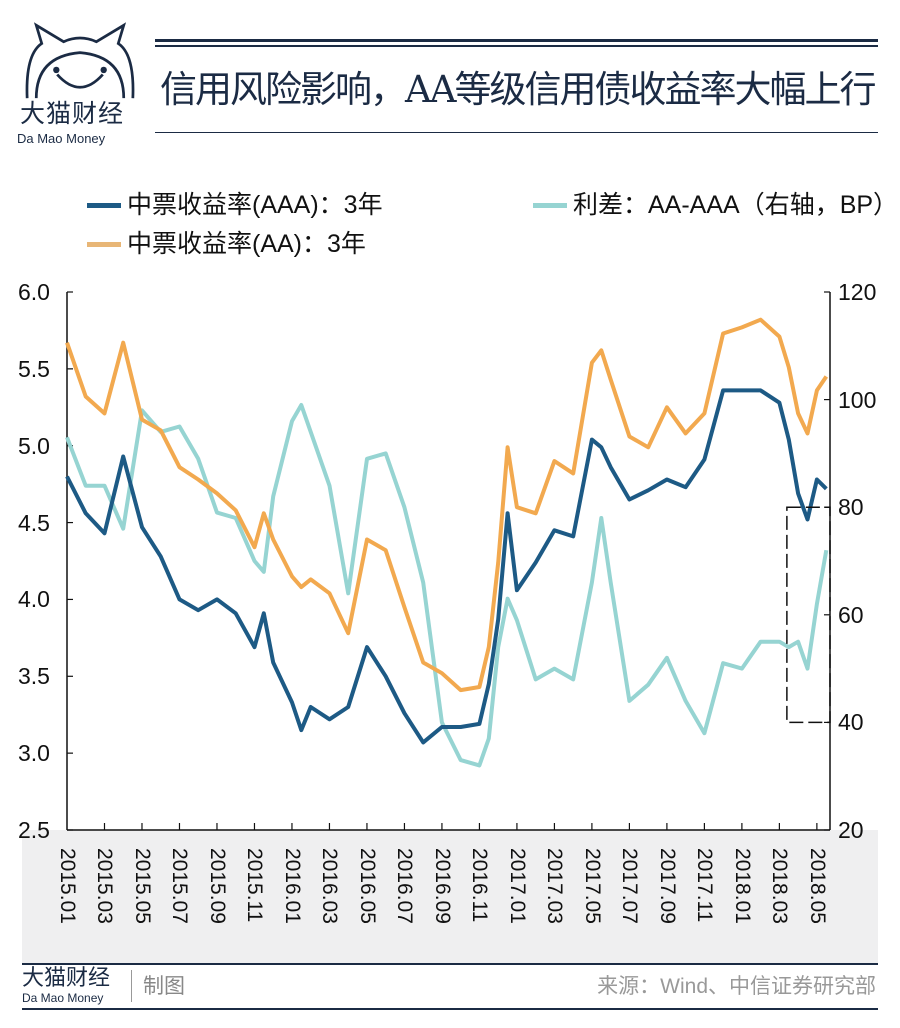 The height and width of the screenshot is (1028, 900). Describe the element at coordinates (34, 753) in the screenshot. I see `left-tick-label: 3.0` at that location.